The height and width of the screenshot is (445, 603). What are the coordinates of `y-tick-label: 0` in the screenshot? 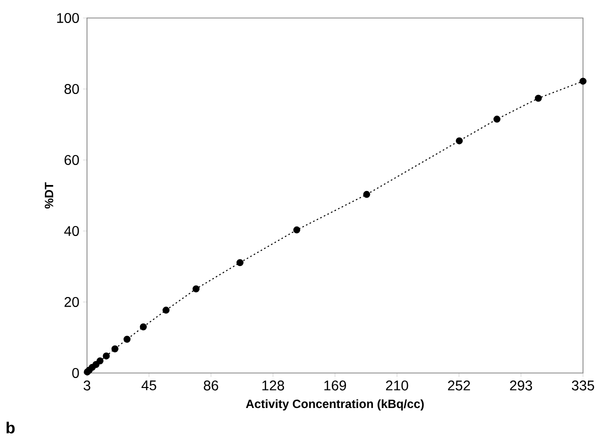 It's located at (75, 373).